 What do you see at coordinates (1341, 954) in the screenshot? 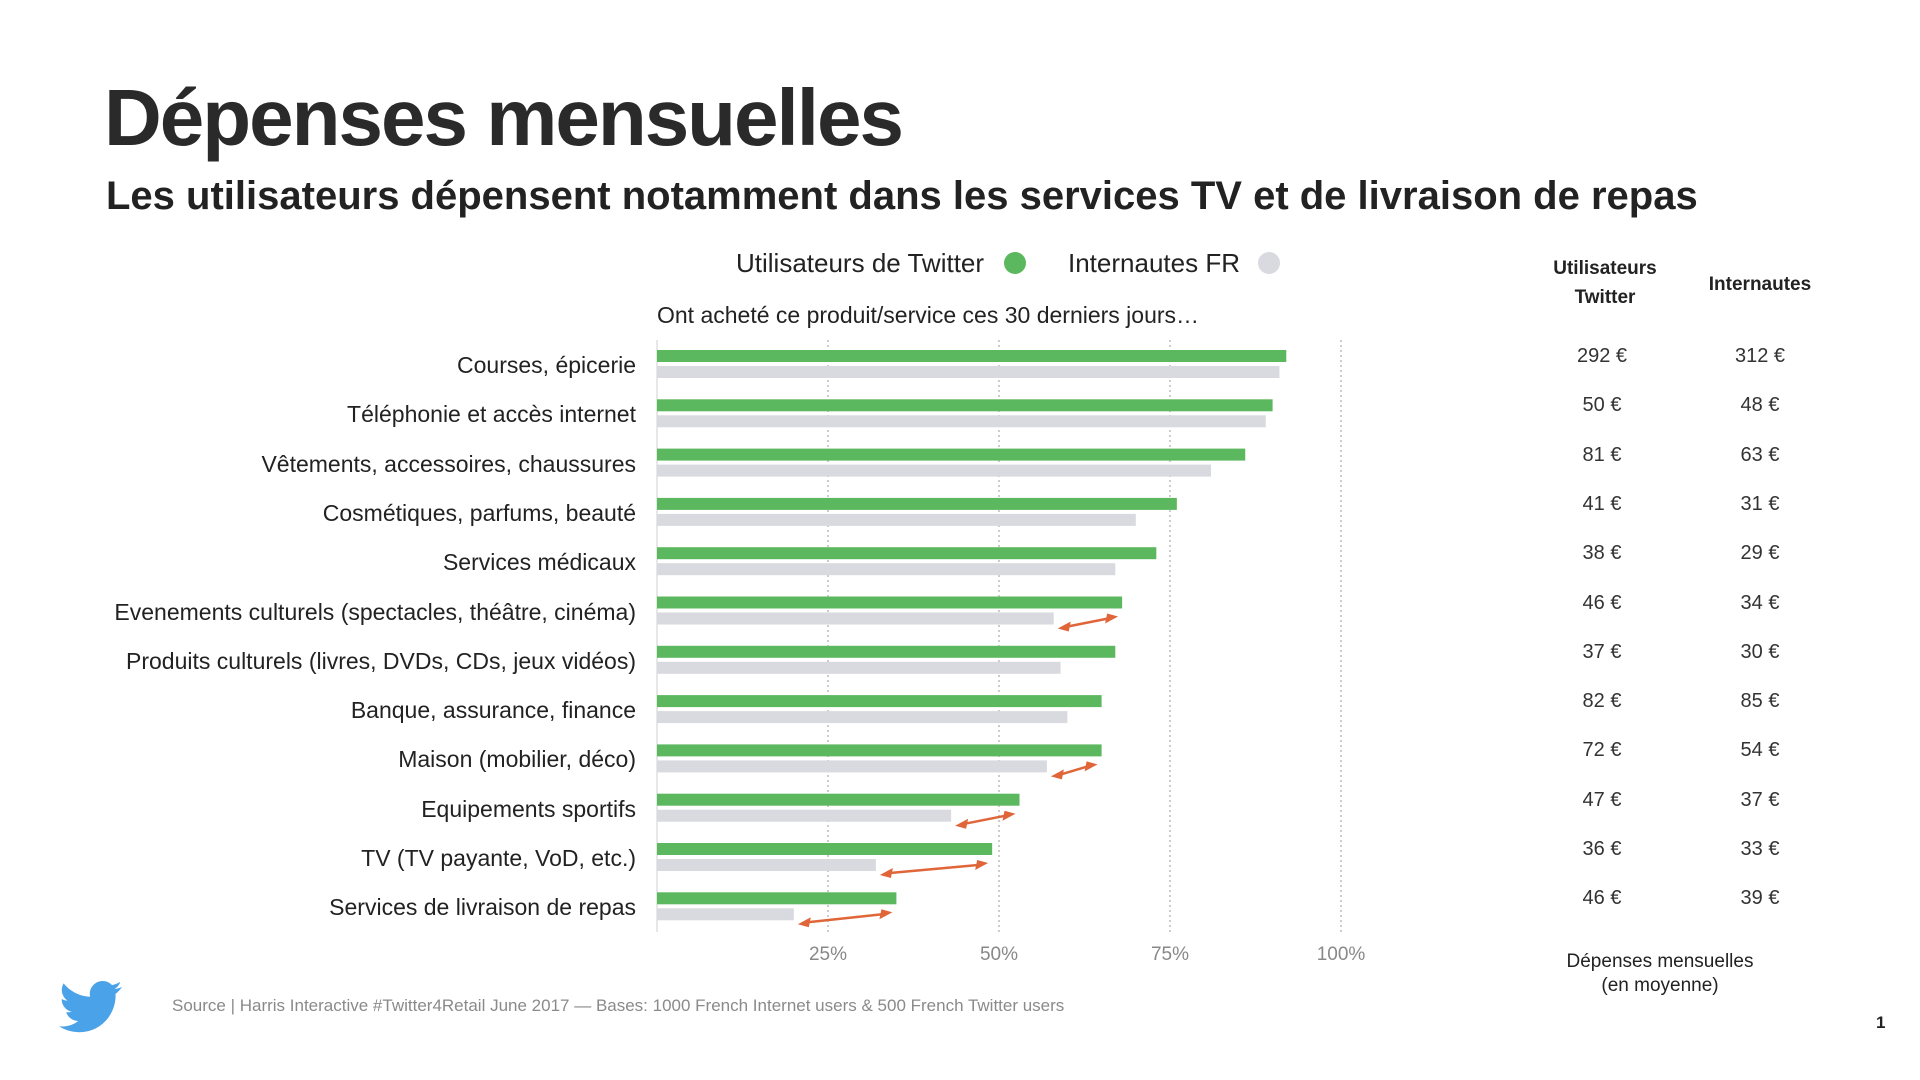
I see `x-tick-label-3: 100%` at bounding box center [1341, 954].